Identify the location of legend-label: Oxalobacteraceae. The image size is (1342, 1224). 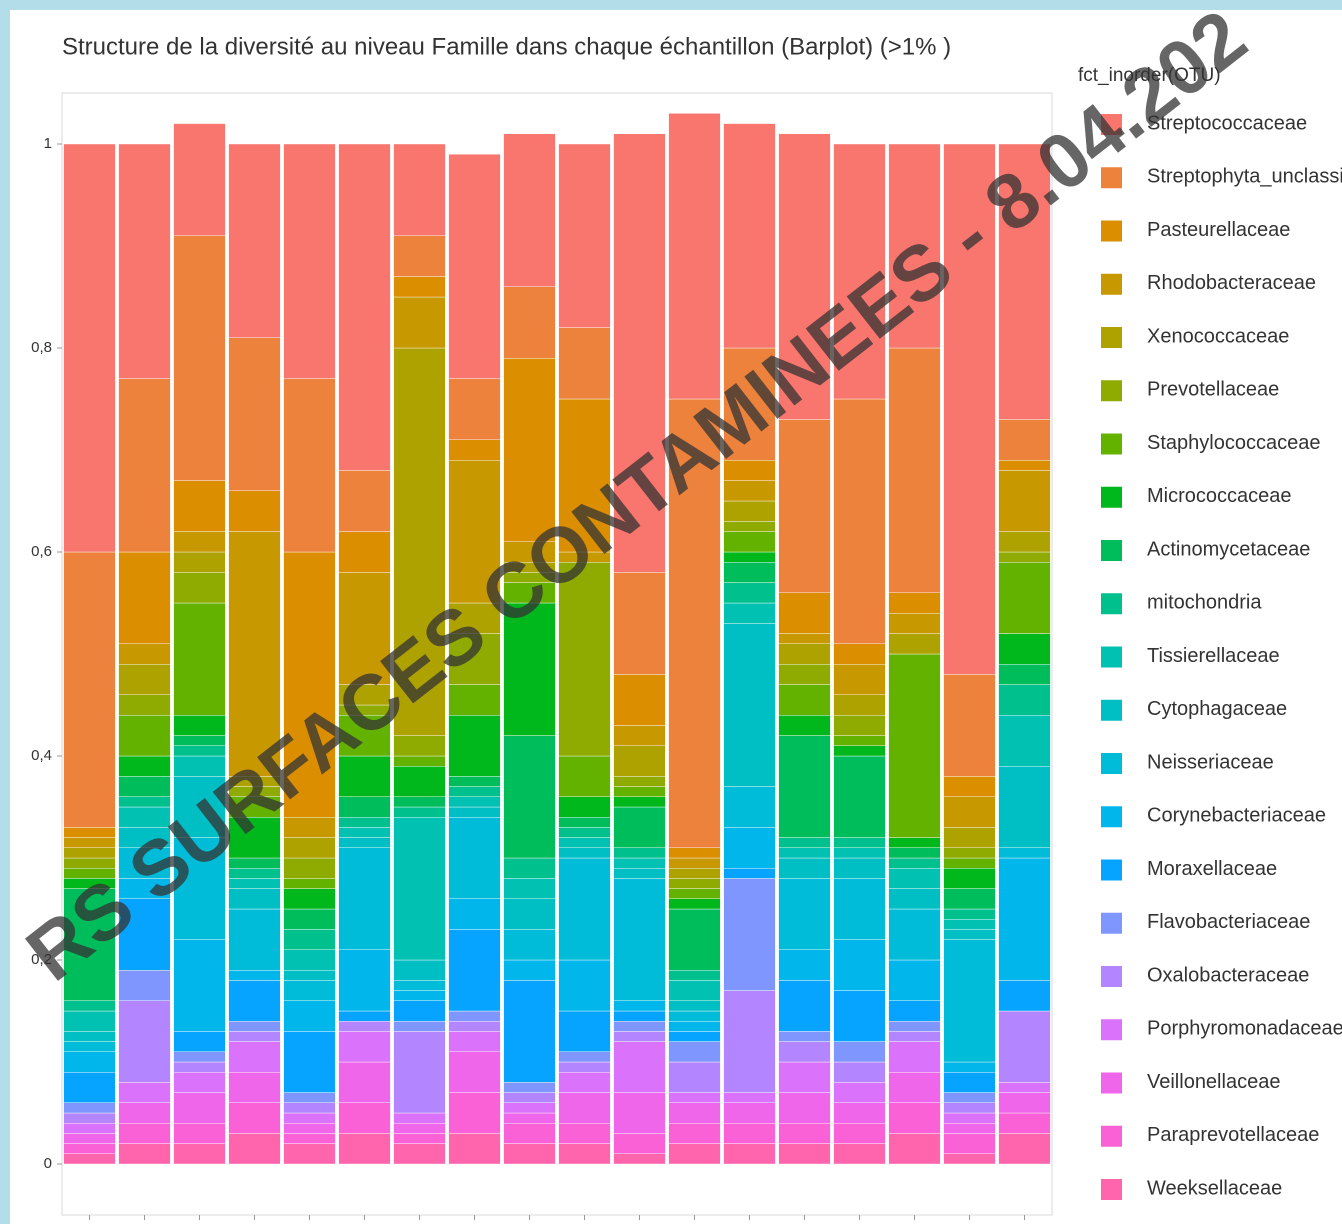
(1228, 975).